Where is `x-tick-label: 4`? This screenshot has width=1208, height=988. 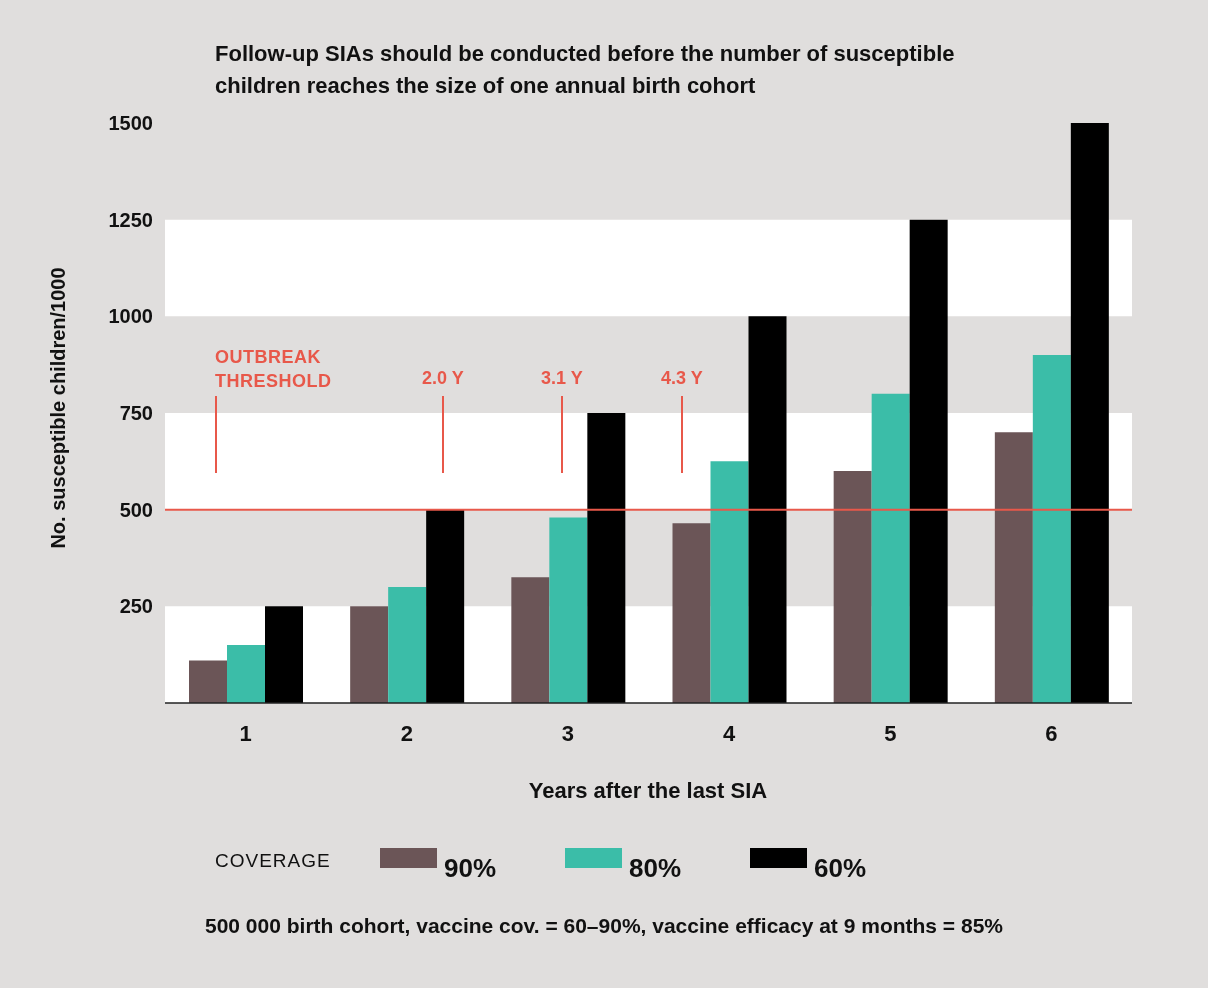 x-tick-label: 4 is located at coordinates (729, 733).